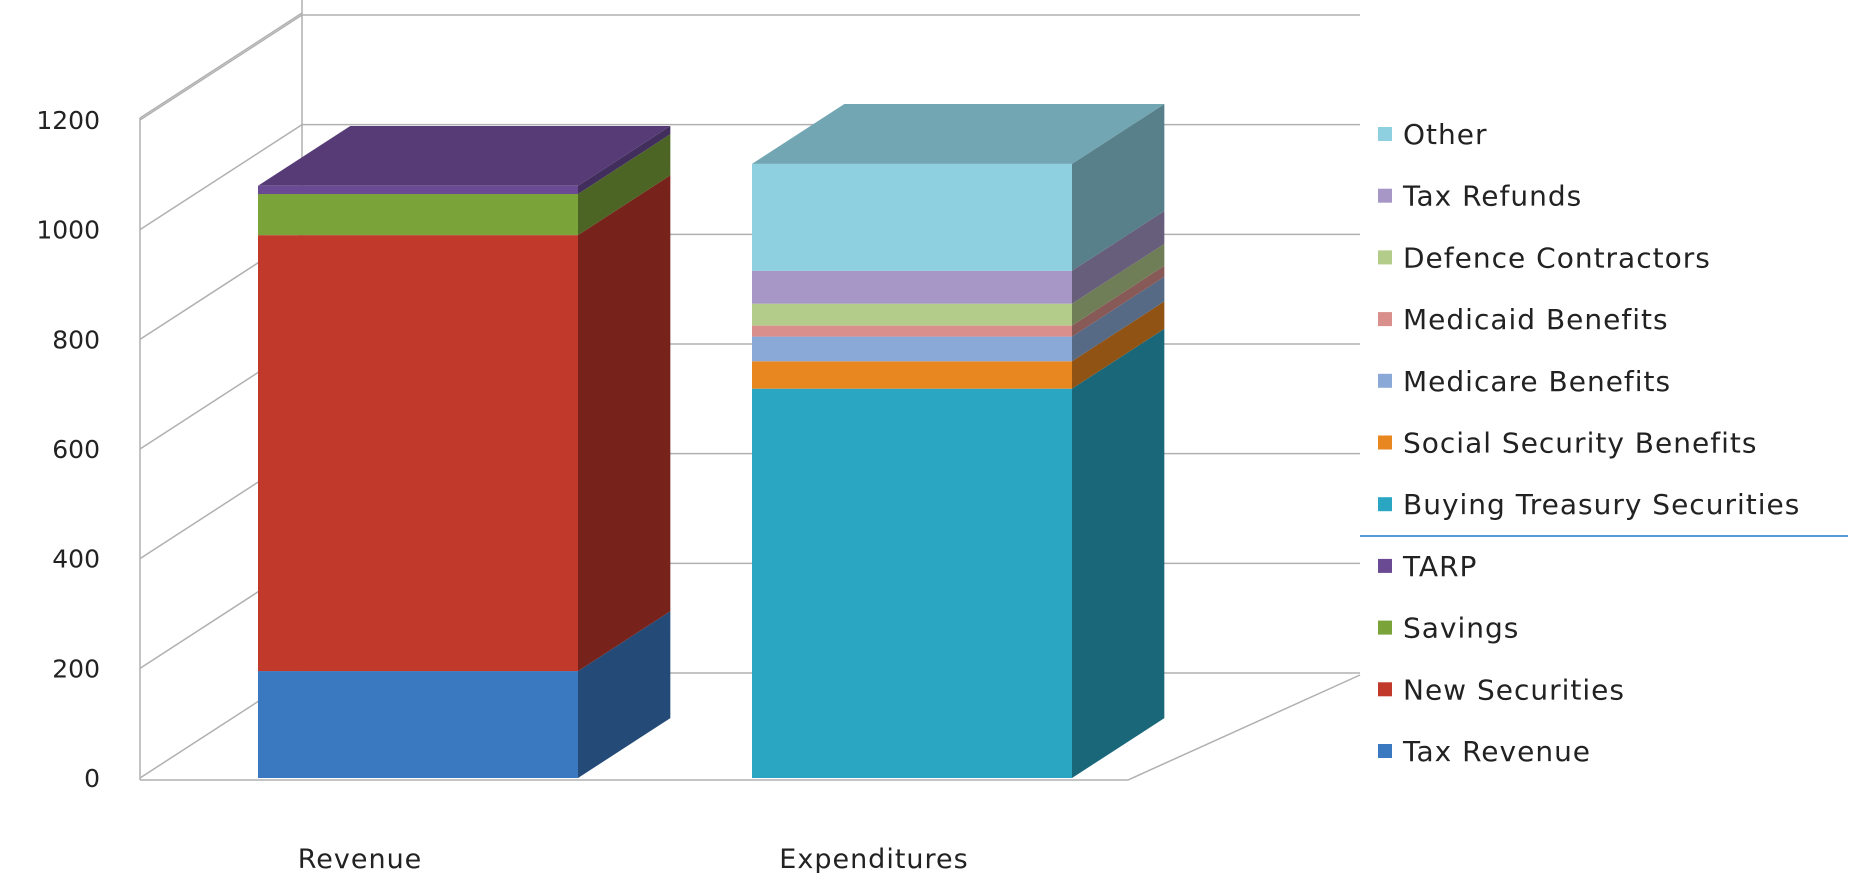 The height and width of the screenshot is (873, 1852). What do you see at coordinates (1492, 196) in the screenshot?
I see `legend-label: Tax Refunds` at bounding box center [1492, 196].